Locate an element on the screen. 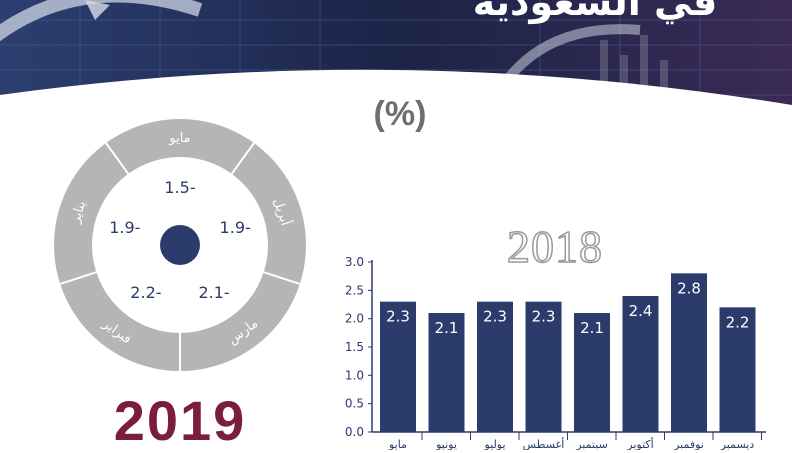 This screenshot has height=453, width=792. unit-label: (%) is located at coordinates (400, 114).